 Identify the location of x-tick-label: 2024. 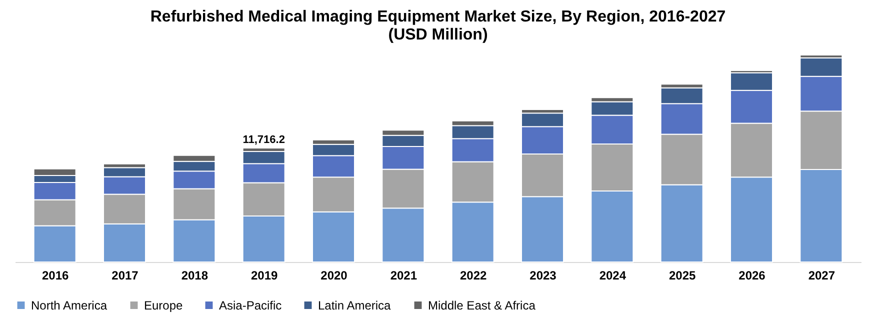
(612, 275).